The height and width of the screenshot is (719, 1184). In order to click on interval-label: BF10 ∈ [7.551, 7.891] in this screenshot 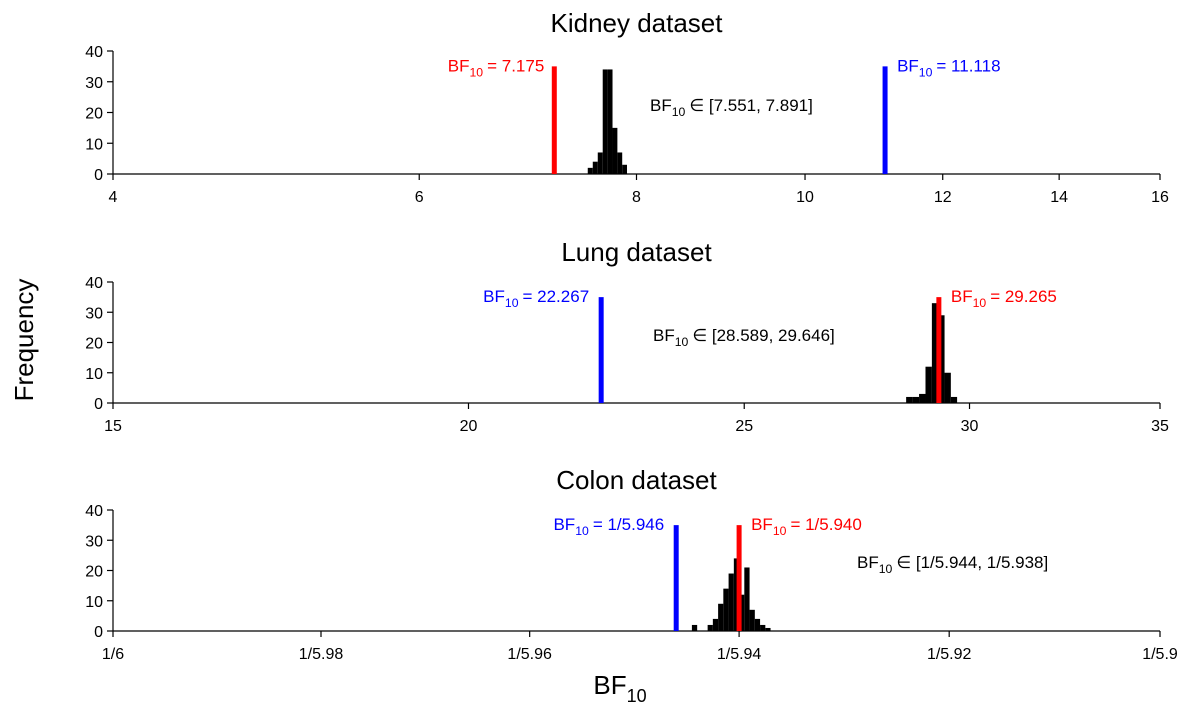, I will do `click(731, 107)`.